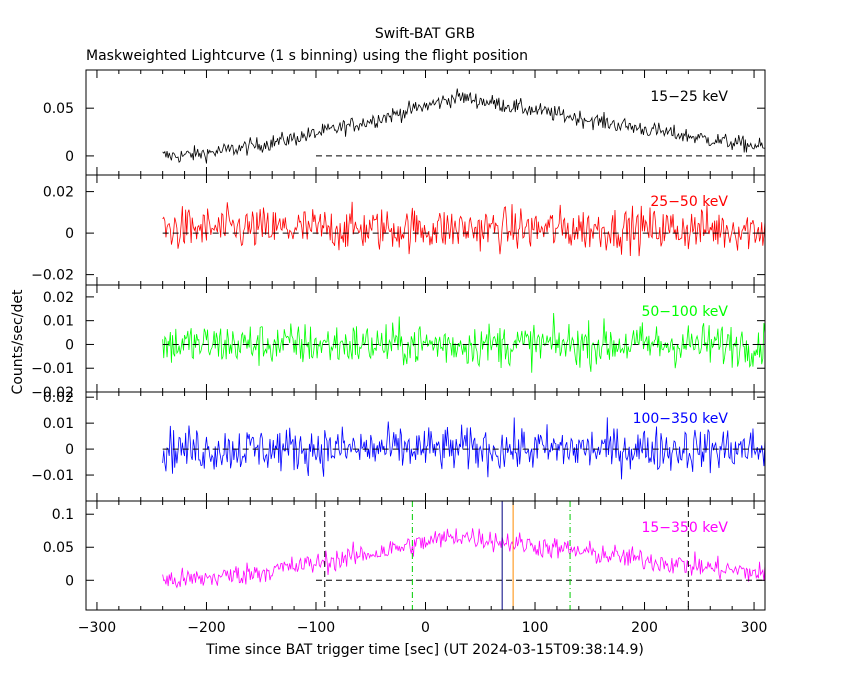 The height and width of the screenshot is (680, 850). I want to click on y-axis-label: Counts/sec/det, so click(18, 341).